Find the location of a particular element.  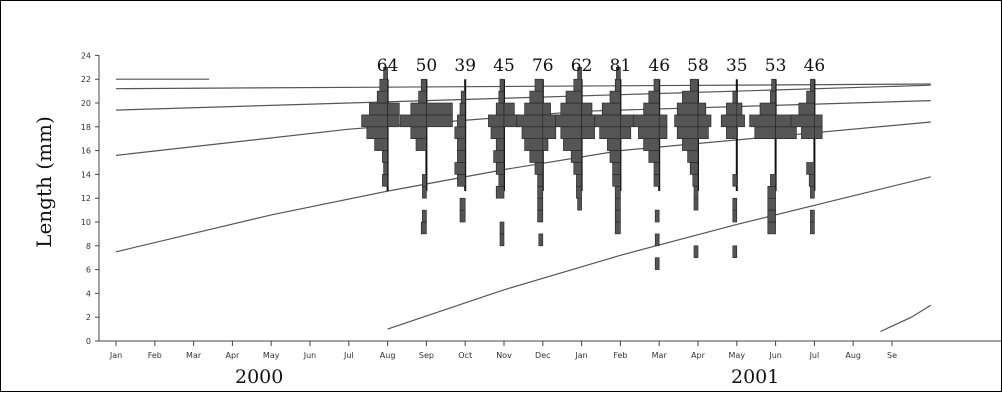

sample-size-label: 81 is located at coordinates (621, 66).